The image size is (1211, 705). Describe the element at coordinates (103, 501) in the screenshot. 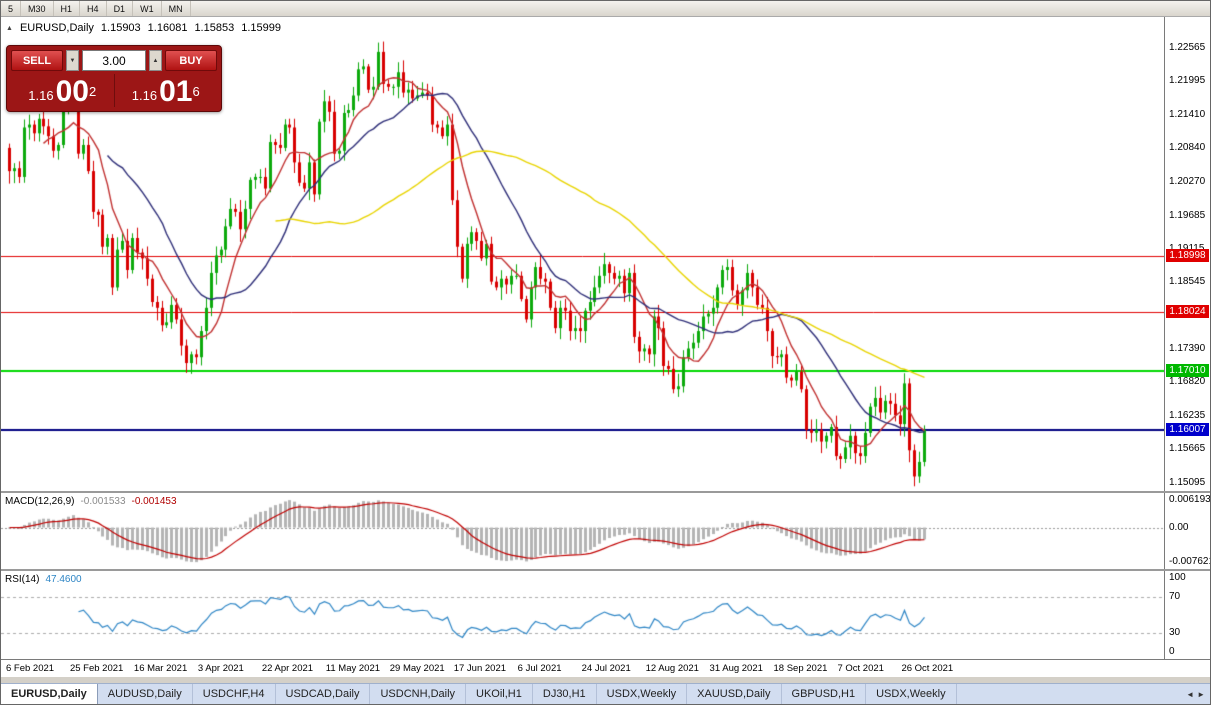

I see `macd-main-value: -0.001533` at that location.